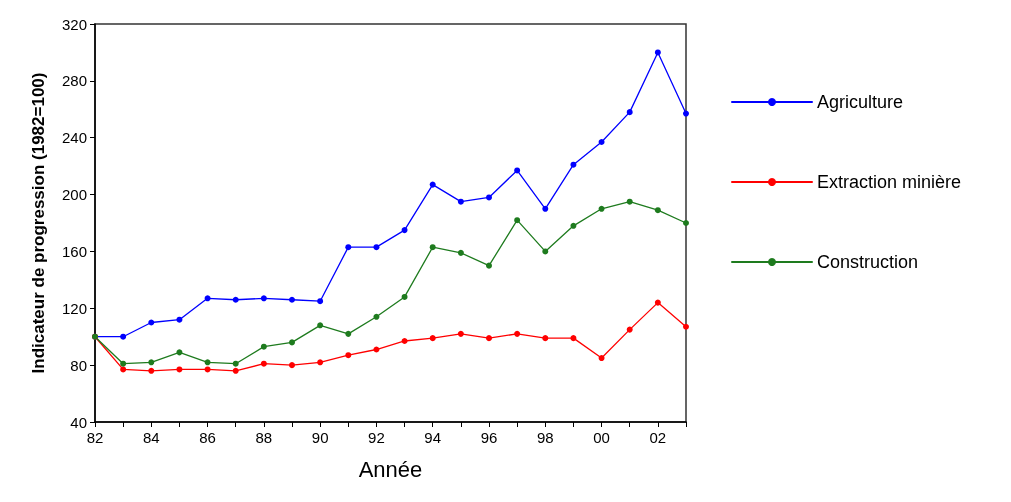  What do you see at coordinates (74, 308) in the screenshot?
I see `y-tick-label: 120` at bounding box center [74, 308].